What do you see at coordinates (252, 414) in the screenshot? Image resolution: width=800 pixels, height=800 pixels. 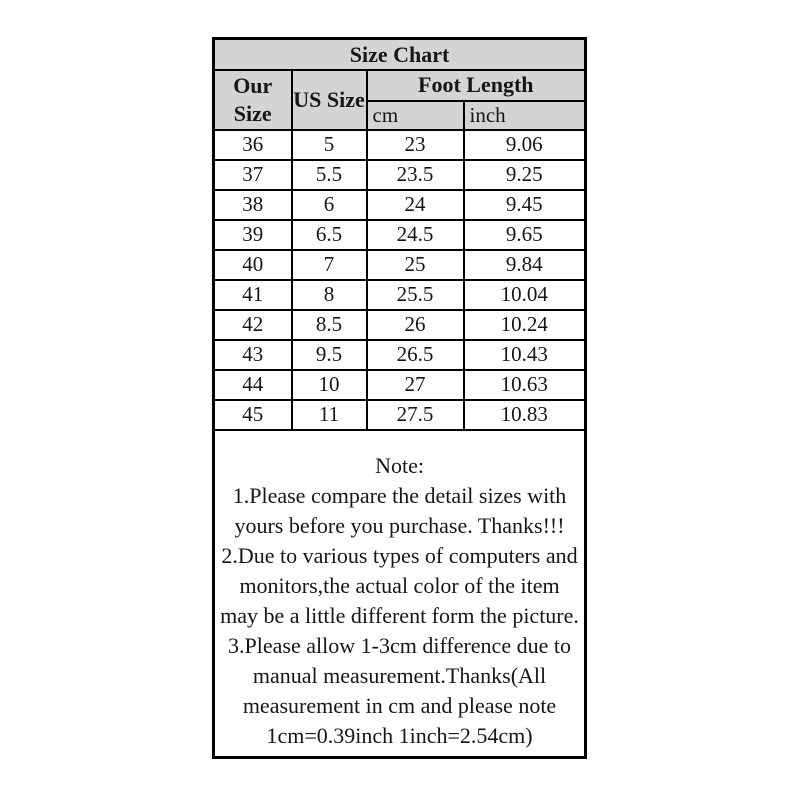 I see `cell-our-size: 45` at bounding box center [252, 414].